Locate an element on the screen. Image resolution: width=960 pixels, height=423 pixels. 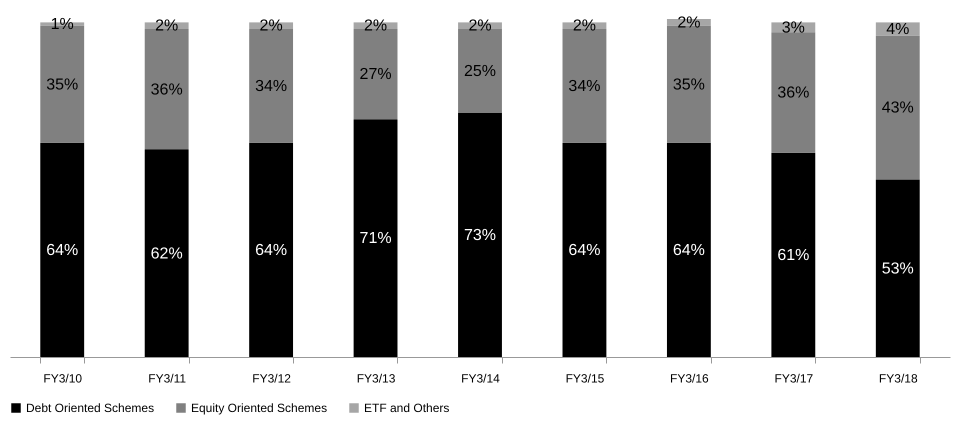
data-label: 53% is located at coordinates (898, 269).